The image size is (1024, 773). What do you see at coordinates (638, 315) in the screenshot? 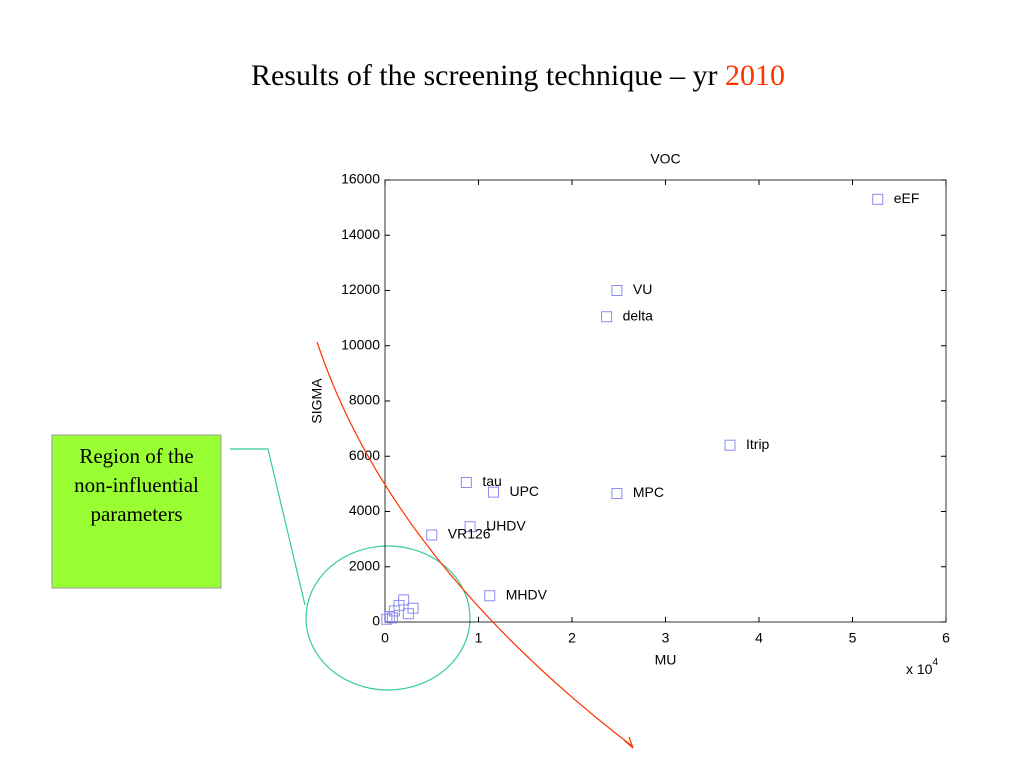
I see `point-label: delta` at bounding box center [638, 315].